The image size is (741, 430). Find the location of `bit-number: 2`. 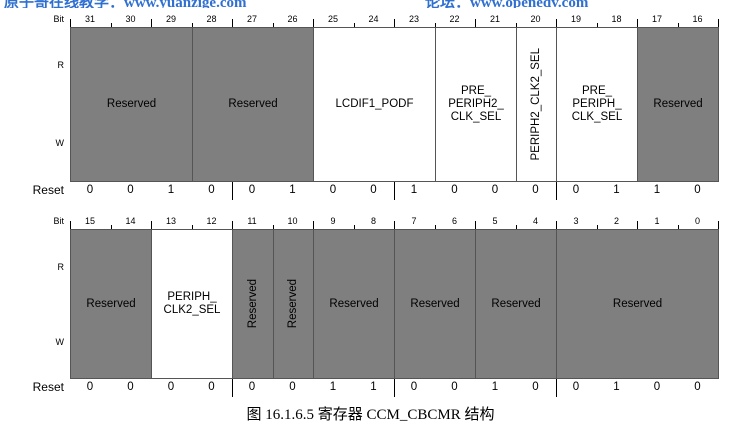

bit-number: 2 is located at coordinates (616, 221).